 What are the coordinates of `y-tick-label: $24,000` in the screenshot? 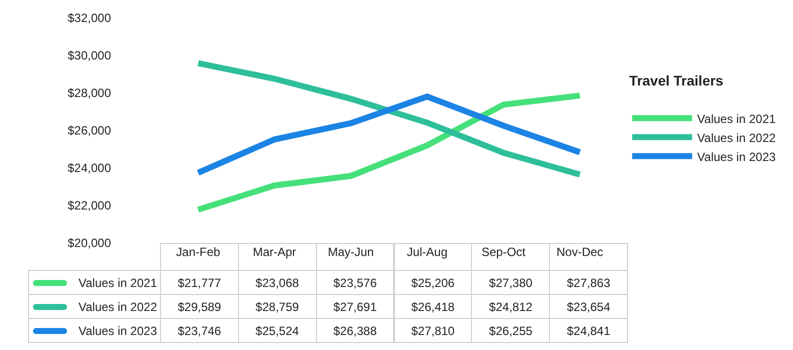 It's located at (90, 168).